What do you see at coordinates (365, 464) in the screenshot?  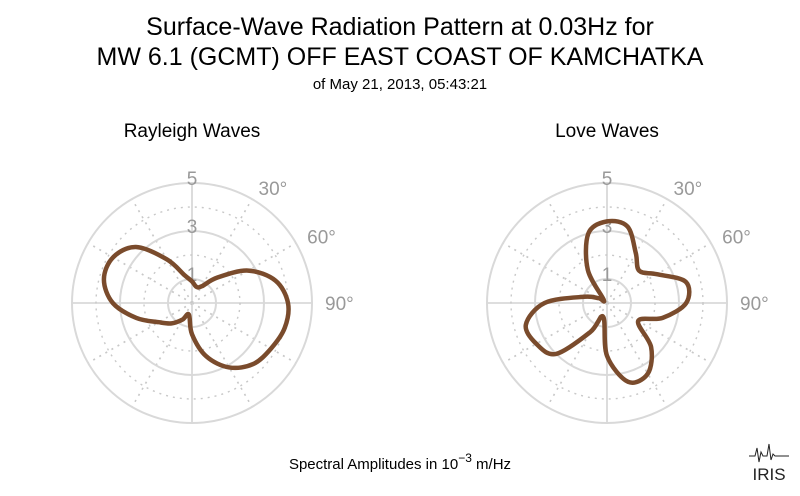 I see `caption-prefix: Spectral Amplitudes in` at bounding box center [365, 464].